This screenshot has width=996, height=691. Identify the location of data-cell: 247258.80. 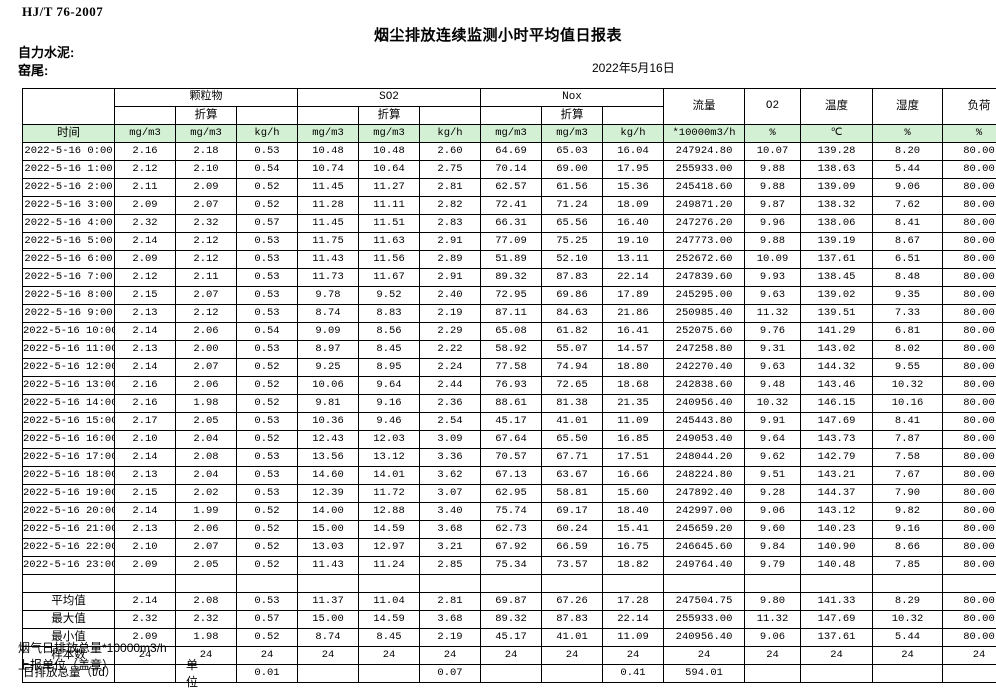
(704, 350).